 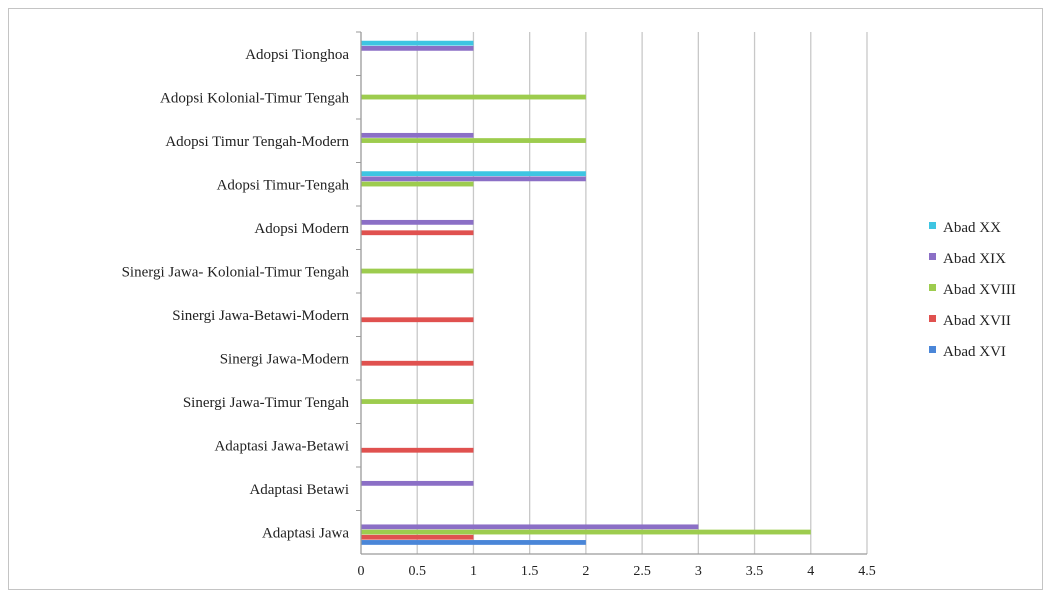 I want to click on category-label: Sinergi Jawa- Kolonial-Timur Tengah, so click(x=236, y=272).